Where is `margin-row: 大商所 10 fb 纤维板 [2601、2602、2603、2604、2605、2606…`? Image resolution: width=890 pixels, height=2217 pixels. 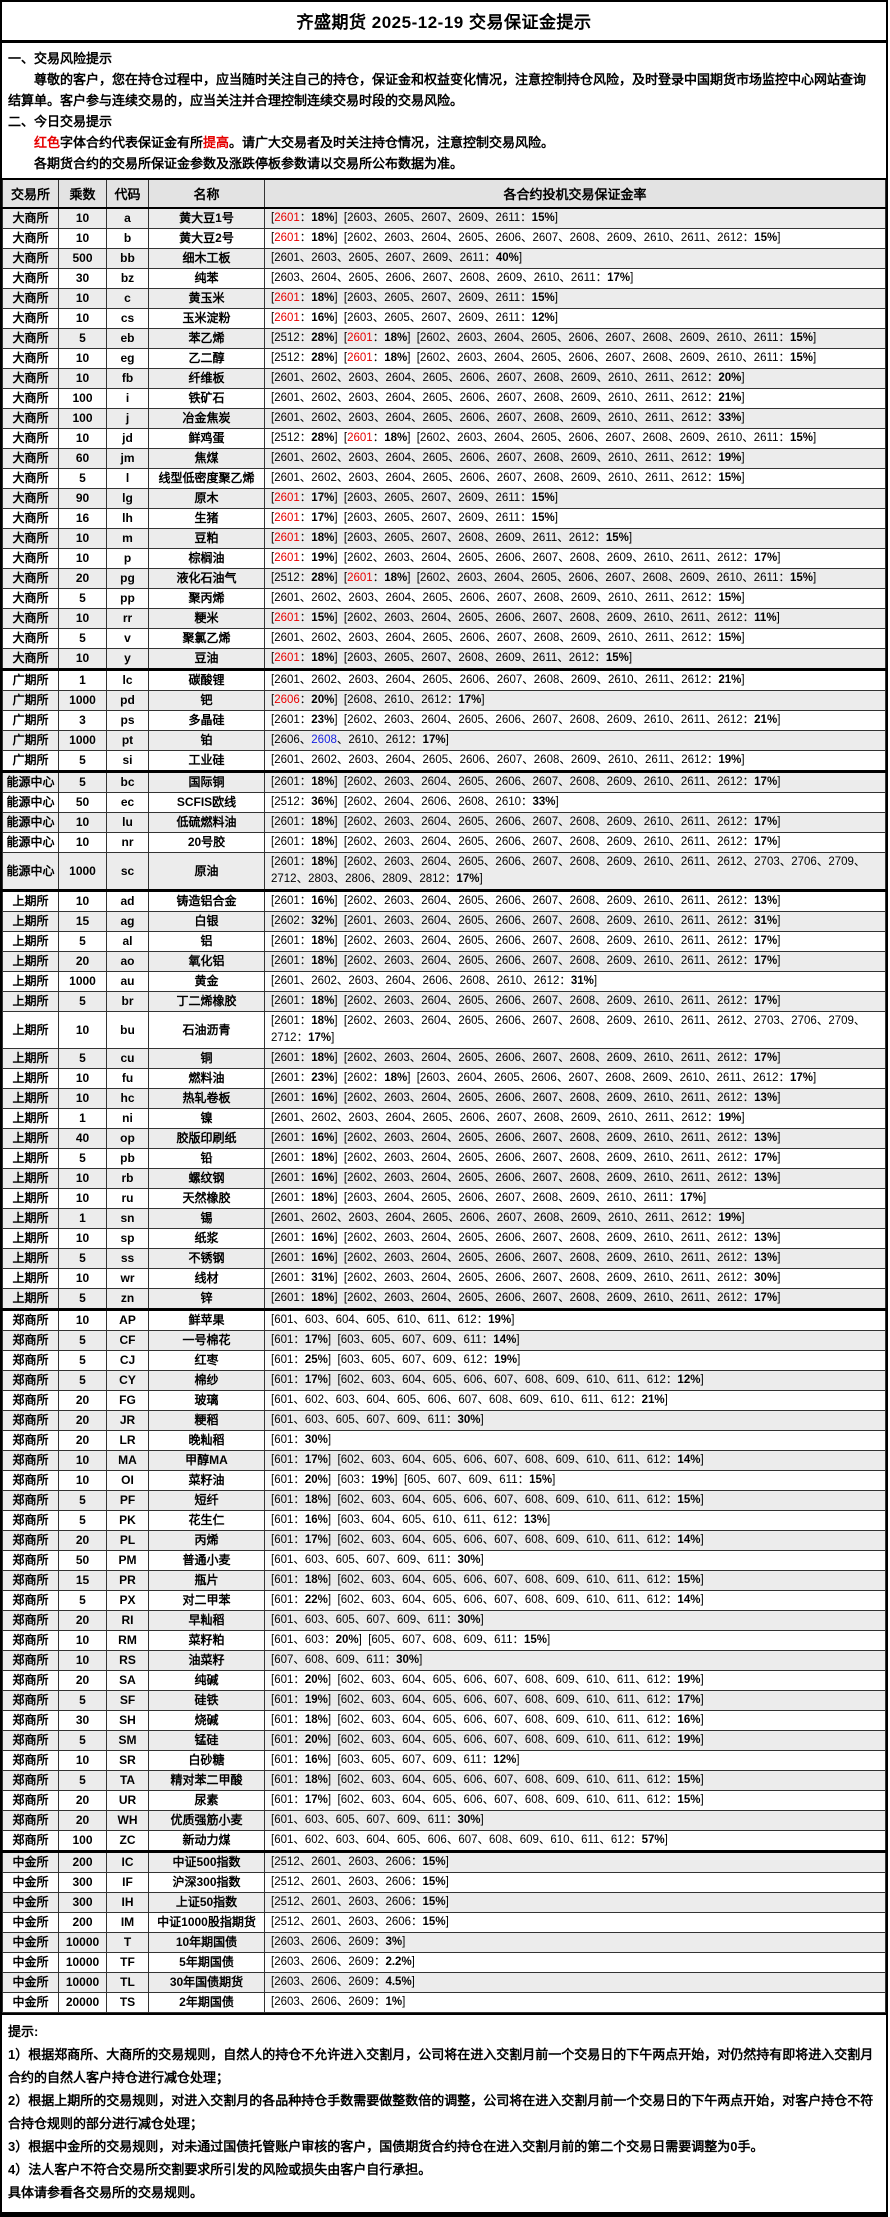
margin-row: 大商所 10 fb 纤维板 [2601、2602、2603、2604、2605、2606… is located at coordinates (444, 378).